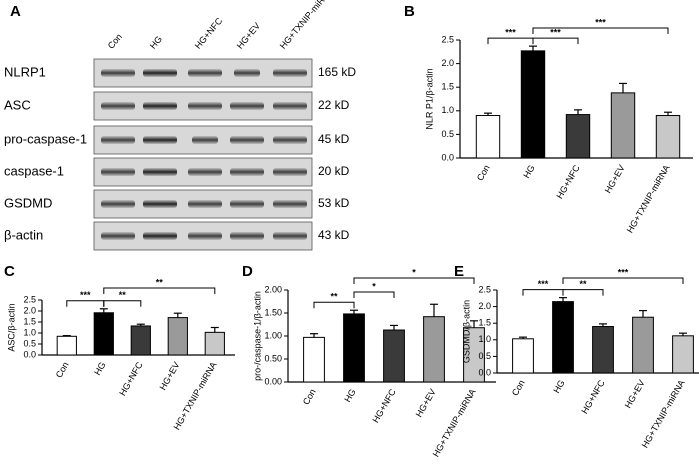  I want to click on y-tick-label: 0.0, so click(447, 157).